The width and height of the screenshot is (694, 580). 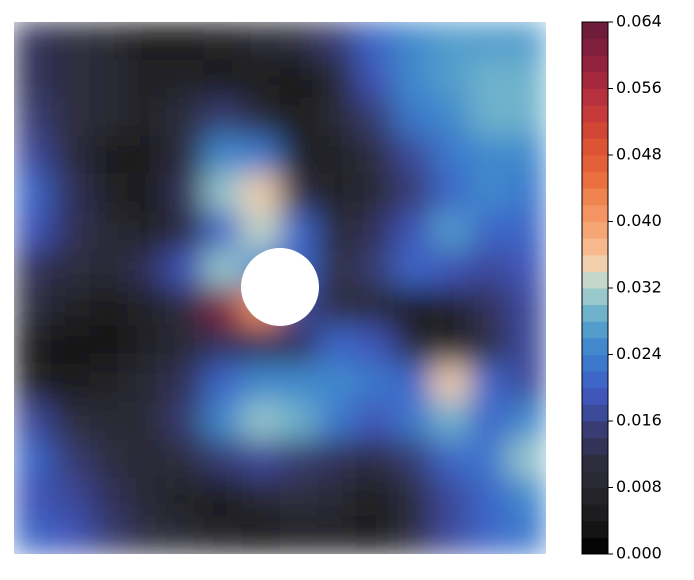 What do you see at coordinates (280, 287) in the screenshot?
I see `cylinder` at bounding box center [280, 287].